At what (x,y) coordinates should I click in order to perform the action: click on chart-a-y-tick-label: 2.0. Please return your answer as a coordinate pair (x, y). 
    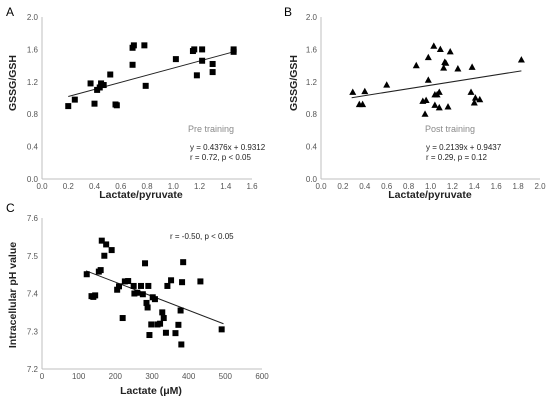
    Looking at the image, I should click on (33, 17).